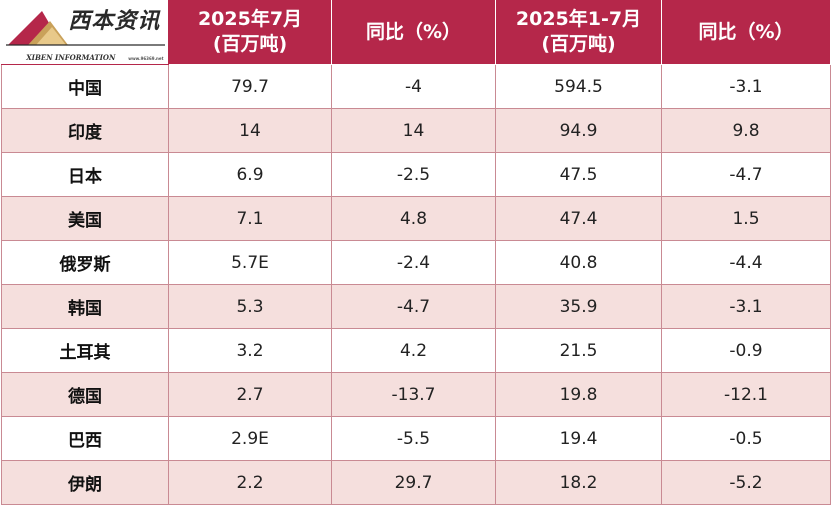 This screenshot has height=513, width=831. What do you see at coordinates (746, 218) in the screenshot?
I see `ytd-yoy-cell: 1.5` at bounding box center [746, 218].